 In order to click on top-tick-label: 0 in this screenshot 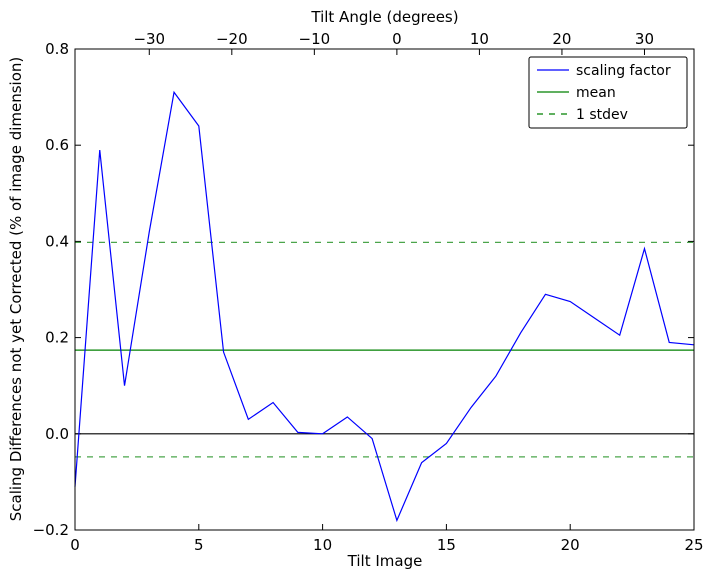, I will do `click(397, 39)`.